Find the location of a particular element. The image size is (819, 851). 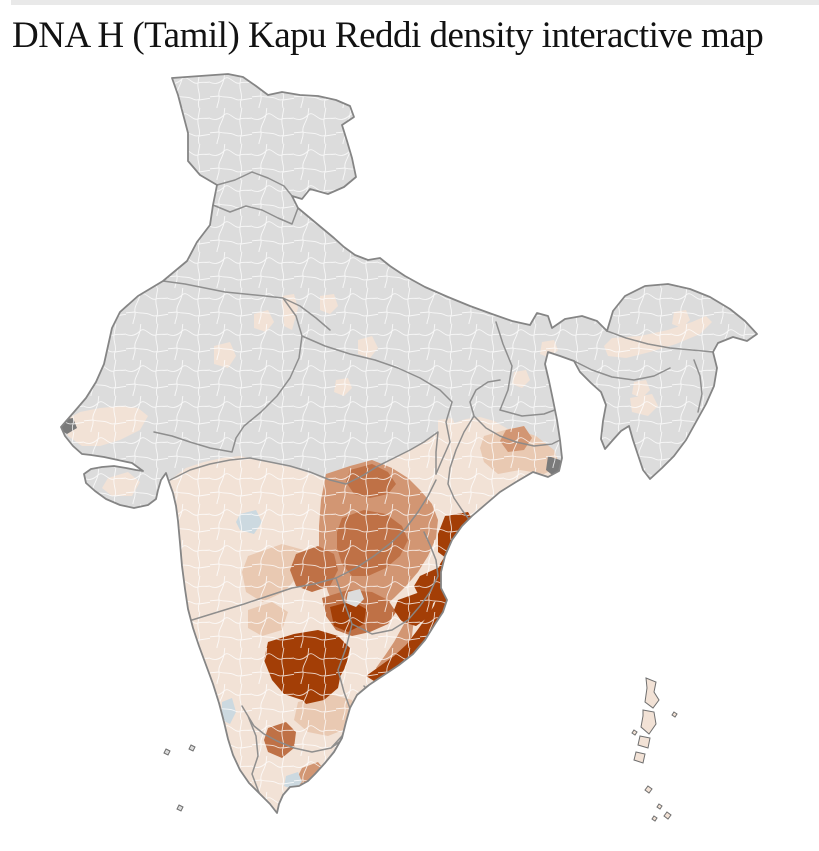

state-border-east is located at coordinates (507, 449).